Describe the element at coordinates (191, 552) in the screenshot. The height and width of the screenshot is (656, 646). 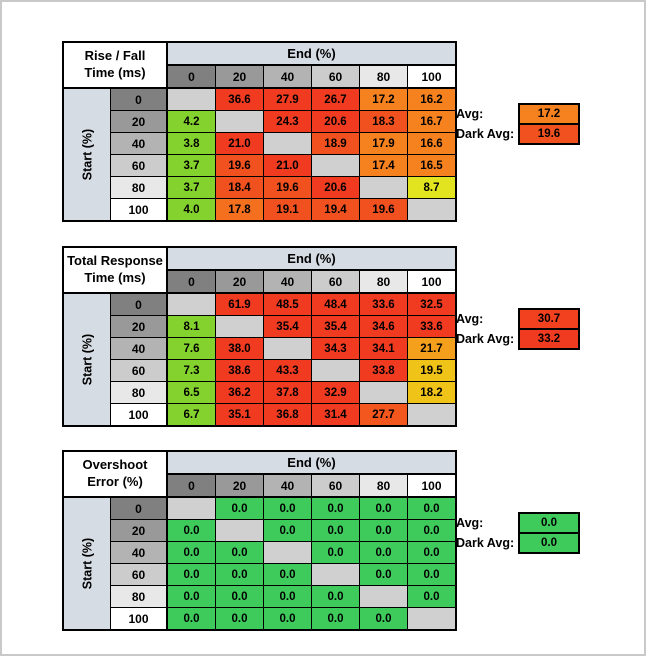
I see `cell-start40-end0: 0.0` at that location.